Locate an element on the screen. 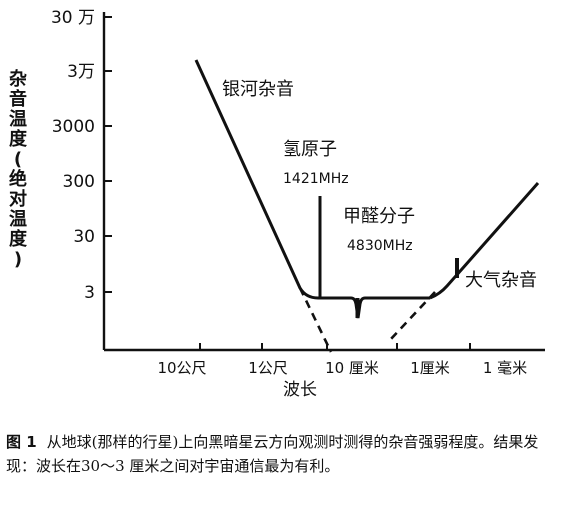 This screenshot has height=522, width=567. y-ticks is located at coordinates (108, 154).